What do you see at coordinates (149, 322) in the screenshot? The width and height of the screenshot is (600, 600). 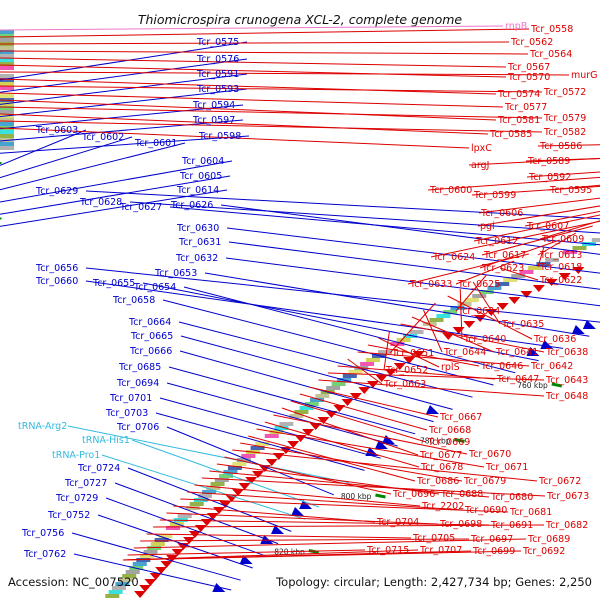 I see `left-gene-label: Tcr_0664` at bounding box center [149, 322].